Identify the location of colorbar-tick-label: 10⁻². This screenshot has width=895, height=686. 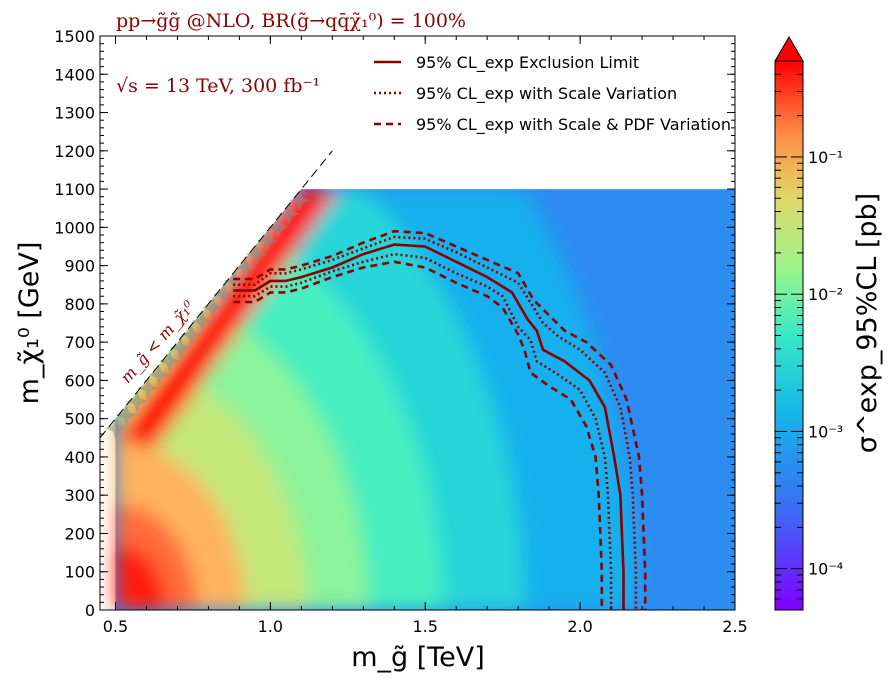
(825, 294).